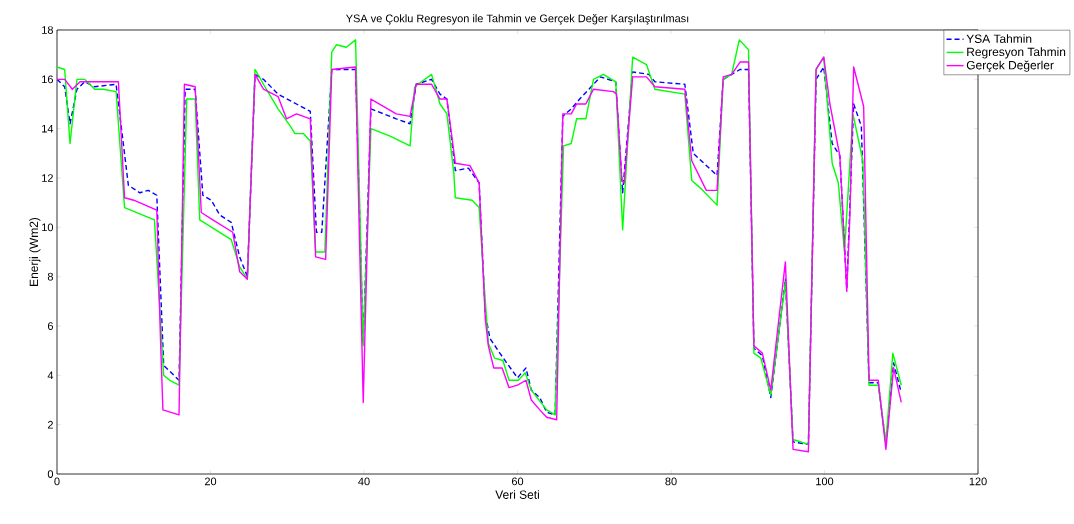 This screenshot has width=1074, height=524. I want to click on x-tick-label: 100, so click(825, 481).